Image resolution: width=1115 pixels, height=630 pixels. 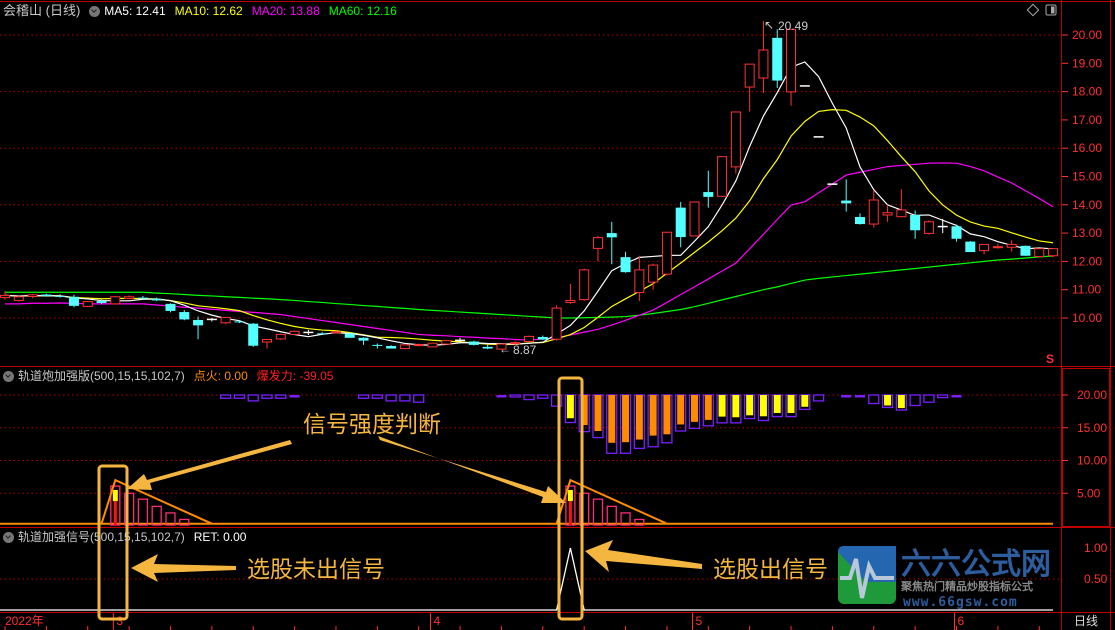 I want to click on month-label: 5, so click(x=699, y=621).